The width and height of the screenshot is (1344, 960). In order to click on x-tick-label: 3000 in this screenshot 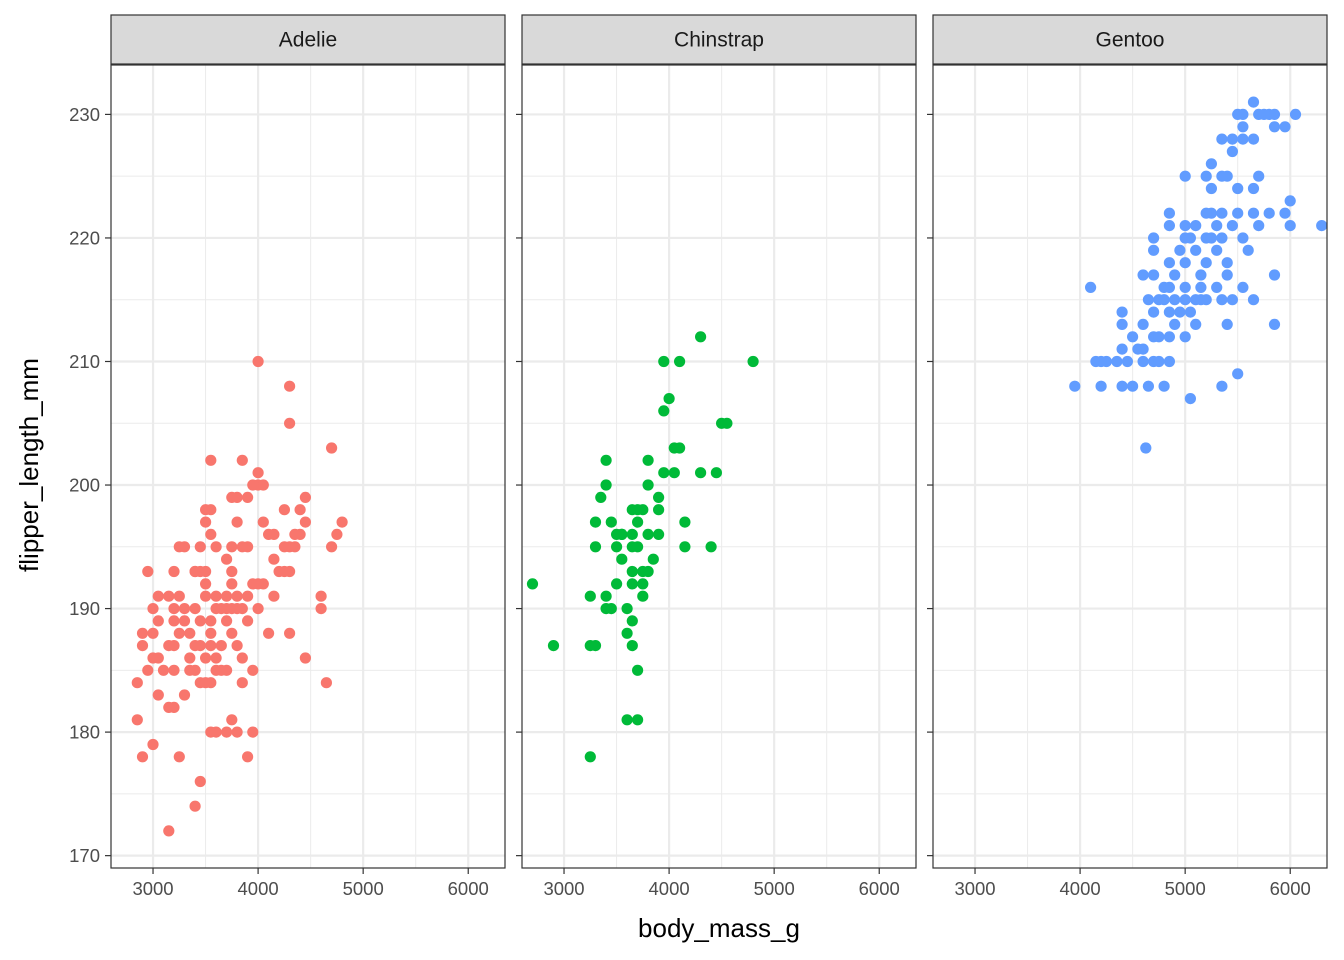, I will do `click(974, 888)`.